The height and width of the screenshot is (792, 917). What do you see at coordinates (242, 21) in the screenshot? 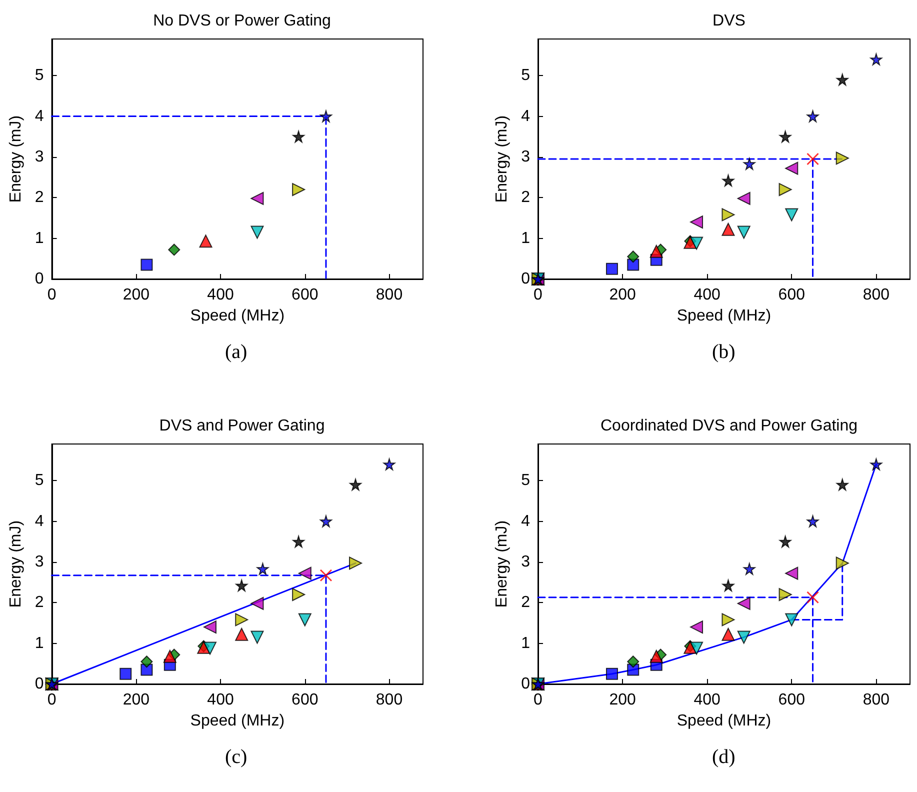
I see `chart-title: No DVS or Power Gating` at bounding box center [242, 21].